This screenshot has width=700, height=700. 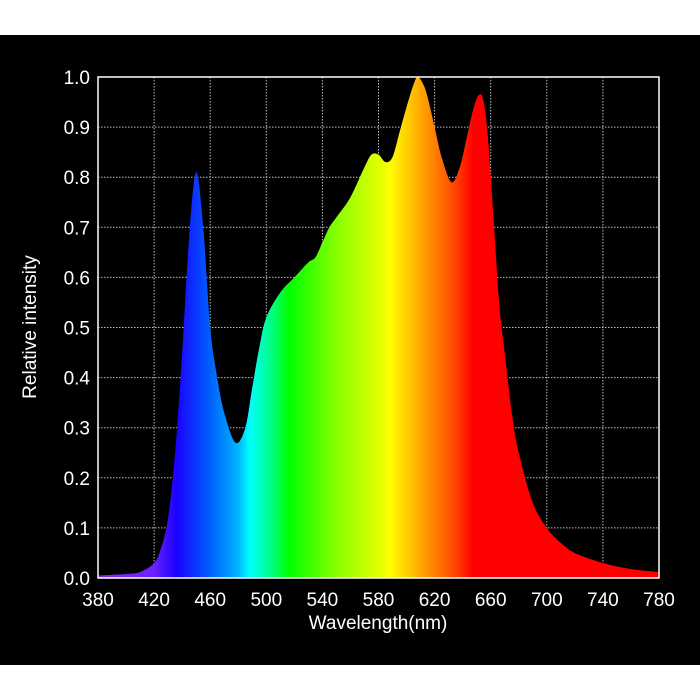 I want to click on y-tick-label: 0.8, so click(x=77, y=178).